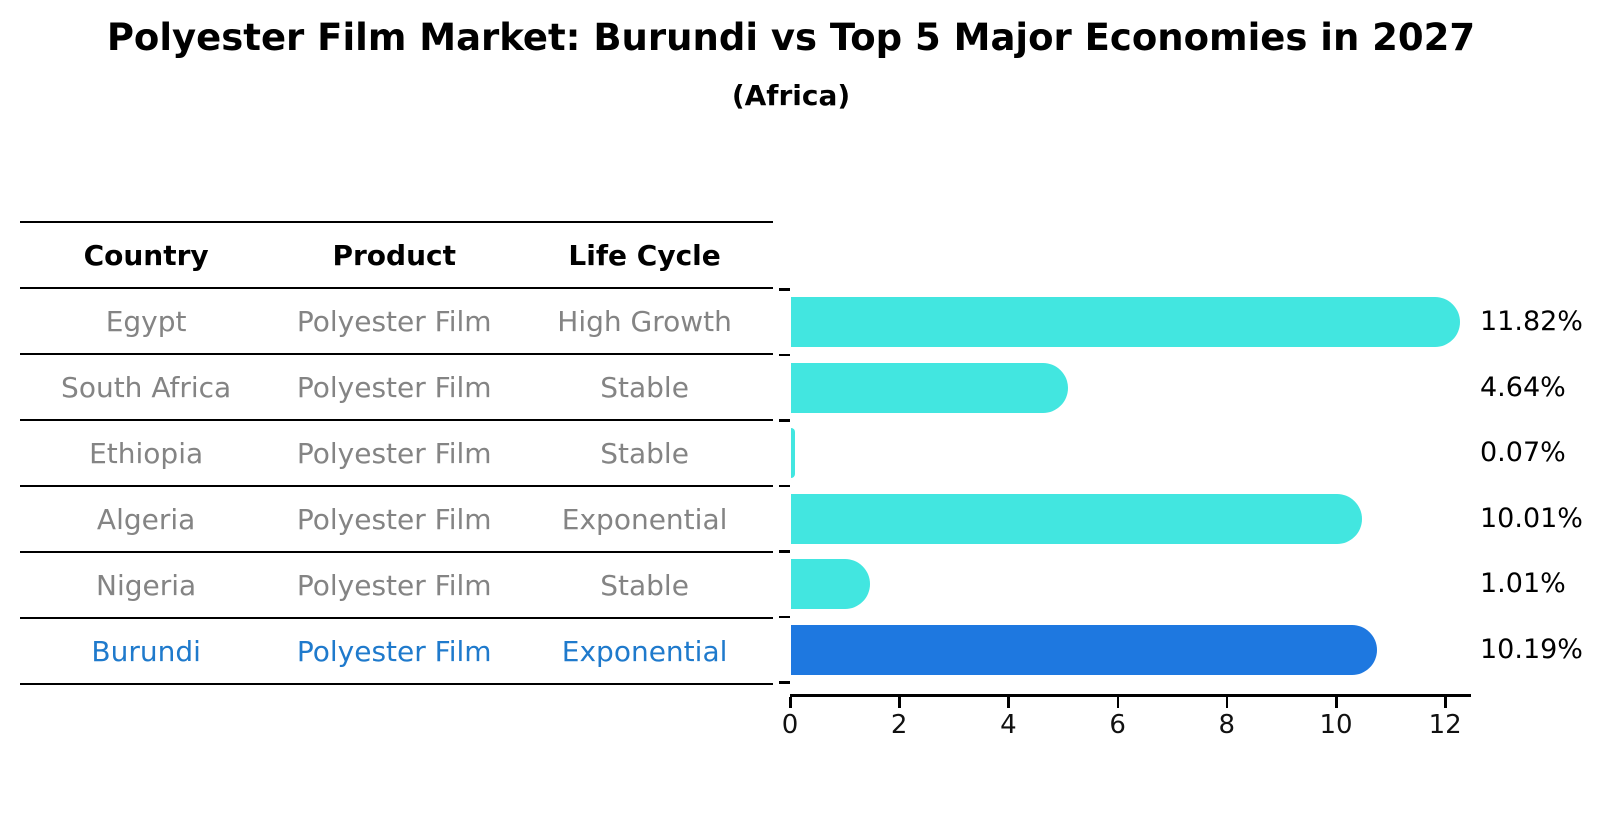 The width and height of the screenshot is (1604, 823). What do you see at coordinates (146, 651) in the screenshot?
I see `table-cell-country: Burundi` at bounding box center [146, 651].